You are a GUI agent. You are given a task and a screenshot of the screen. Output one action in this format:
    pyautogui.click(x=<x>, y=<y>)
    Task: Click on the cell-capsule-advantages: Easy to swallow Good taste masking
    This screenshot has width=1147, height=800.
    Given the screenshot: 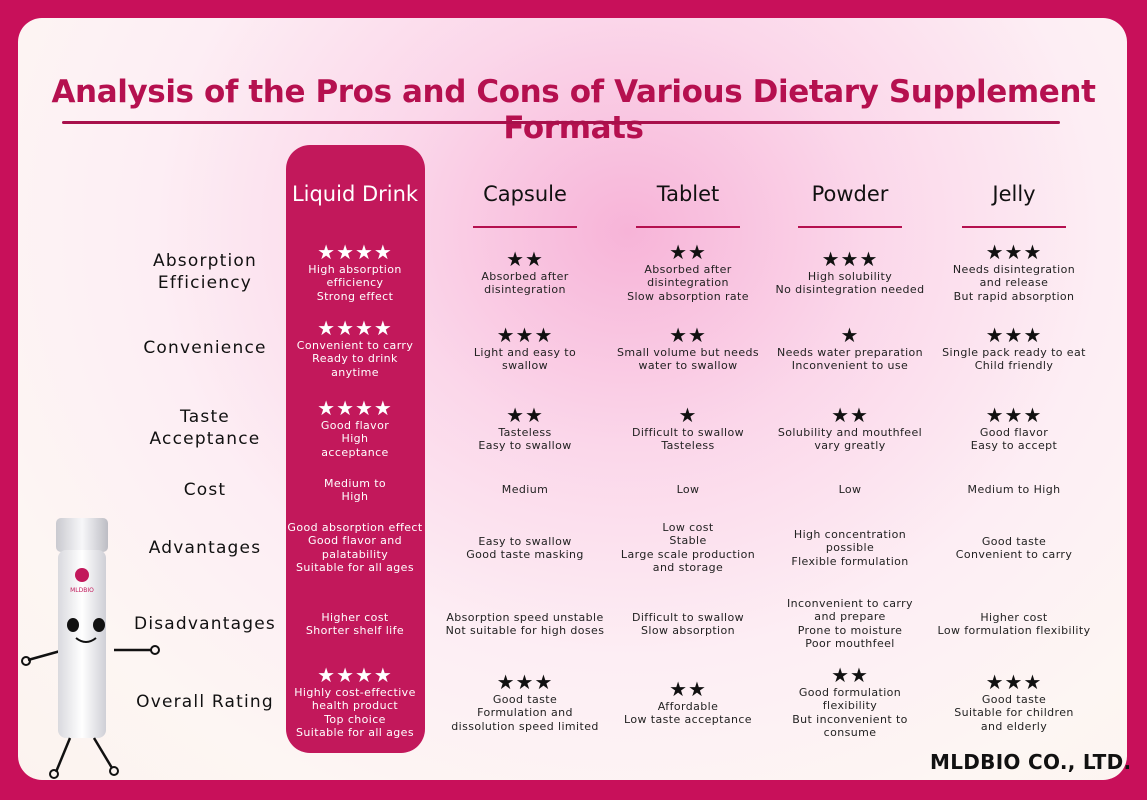 What is the action you would take?
    pyautogui.click(x=525, y=548)
    